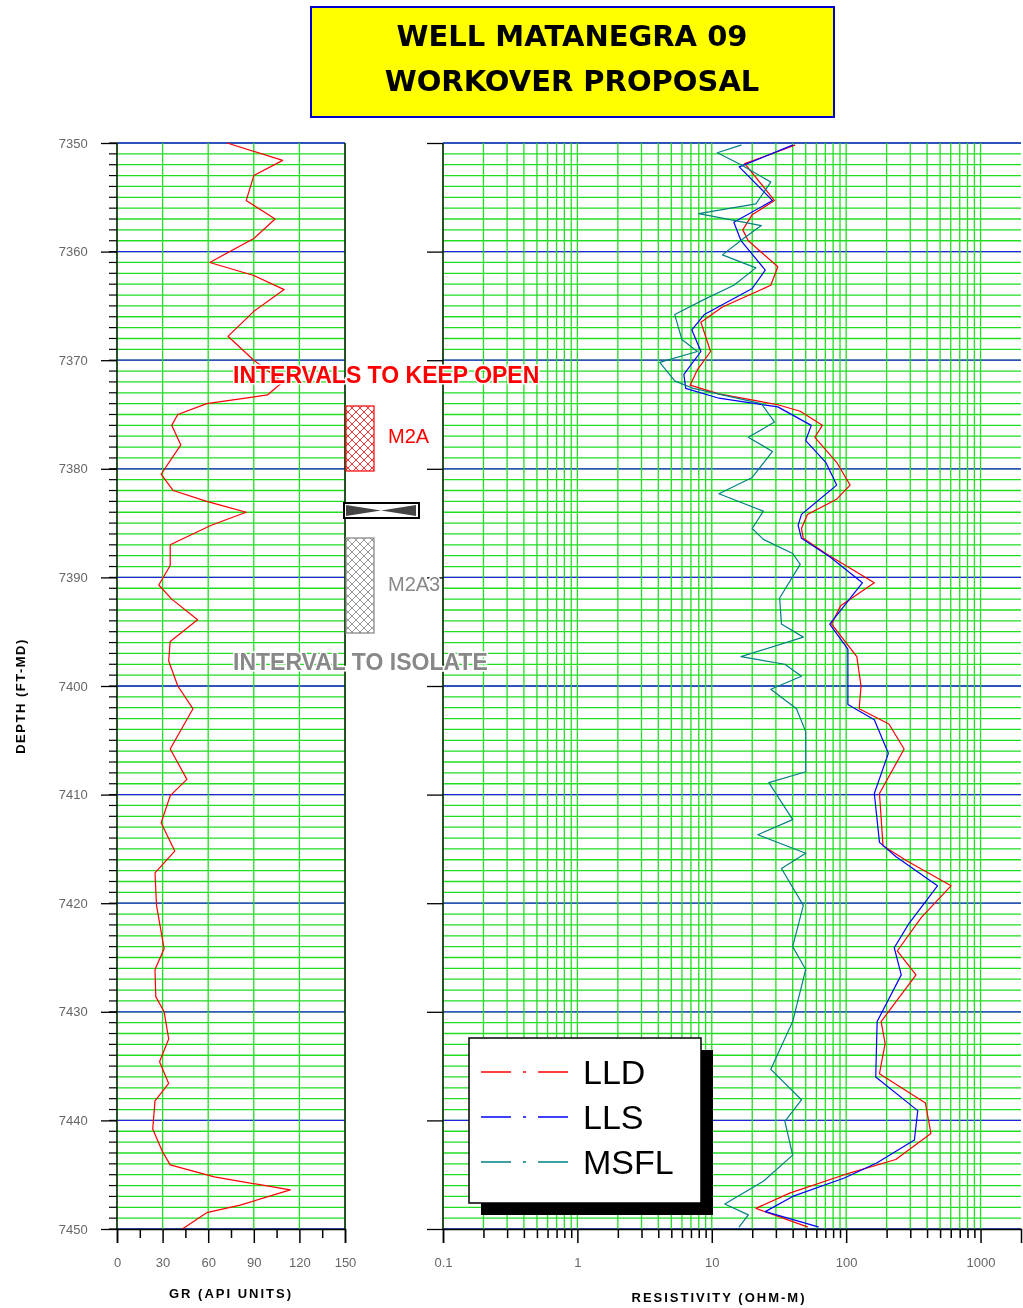 The image size is (1023, 1308). I want to click on y-tick-label: 7360, so click(73, 252).